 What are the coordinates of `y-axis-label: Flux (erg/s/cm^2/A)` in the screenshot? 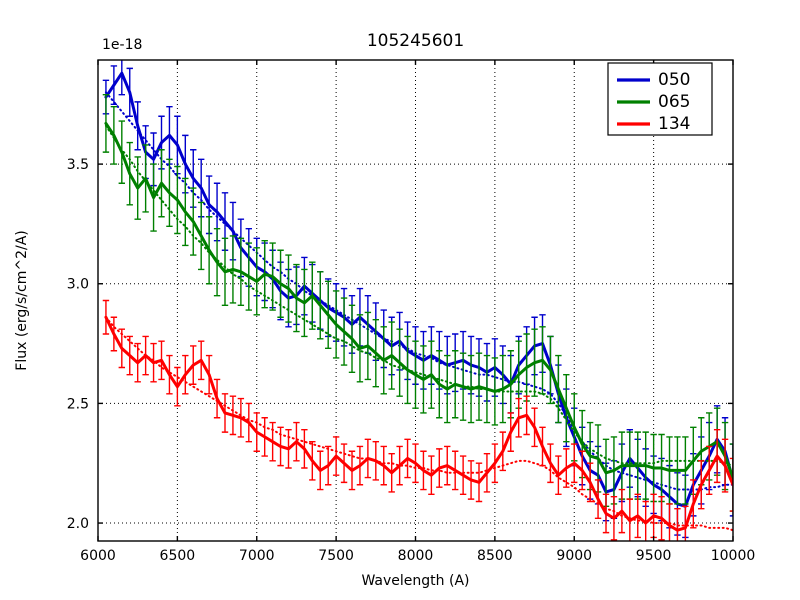 It's located at (22, 300).